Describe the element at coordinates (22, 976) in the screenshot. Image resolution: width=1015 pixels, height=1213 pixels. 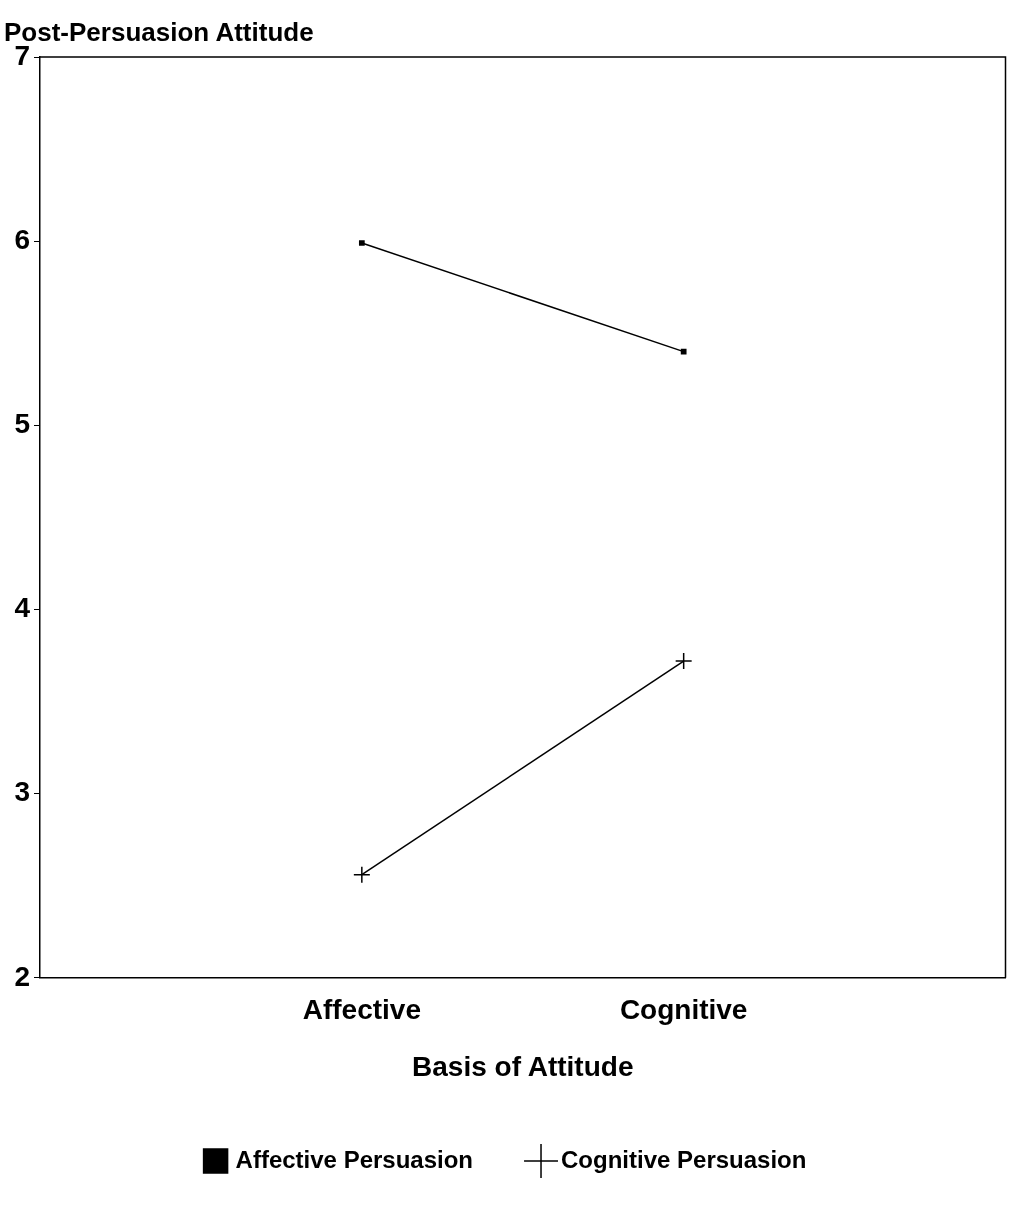
I see `y-tick-label: 2` at that location.